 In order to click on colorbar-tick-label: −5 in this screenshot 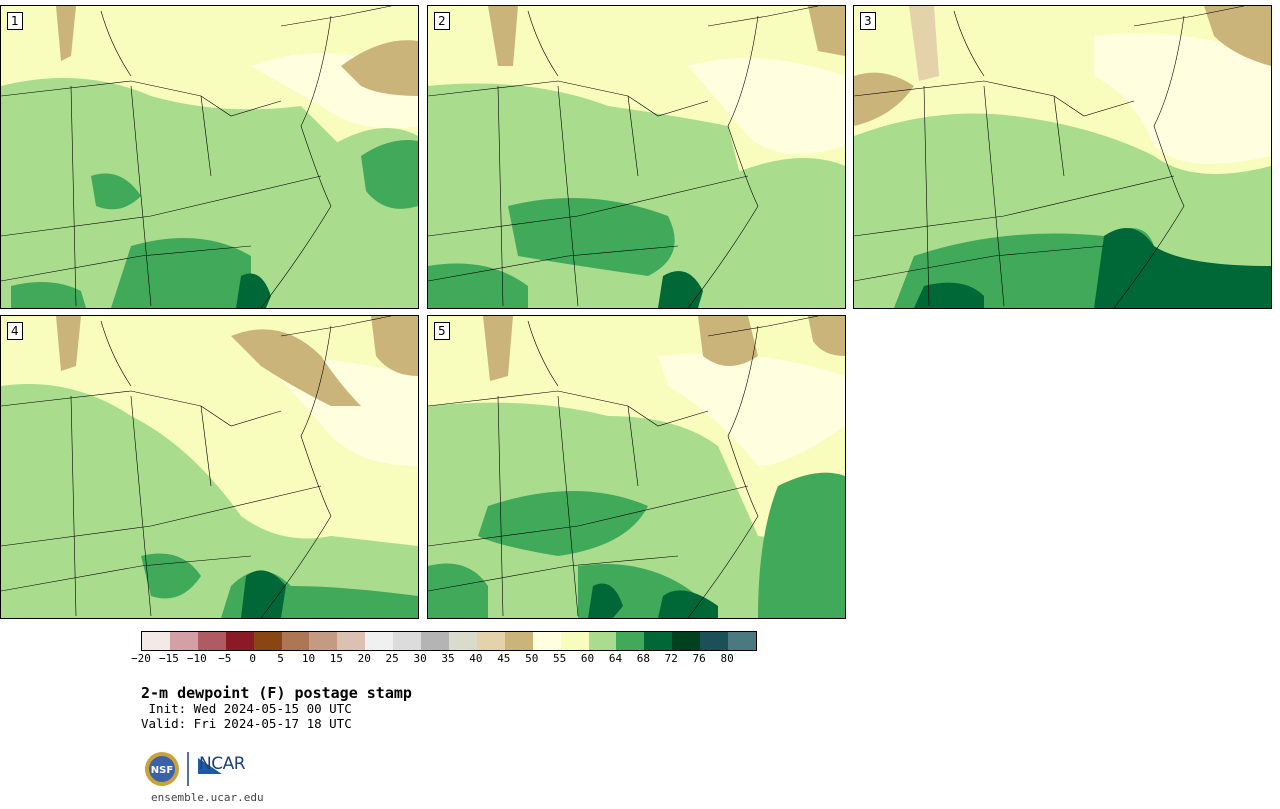, I will do `click(225, 658)`.